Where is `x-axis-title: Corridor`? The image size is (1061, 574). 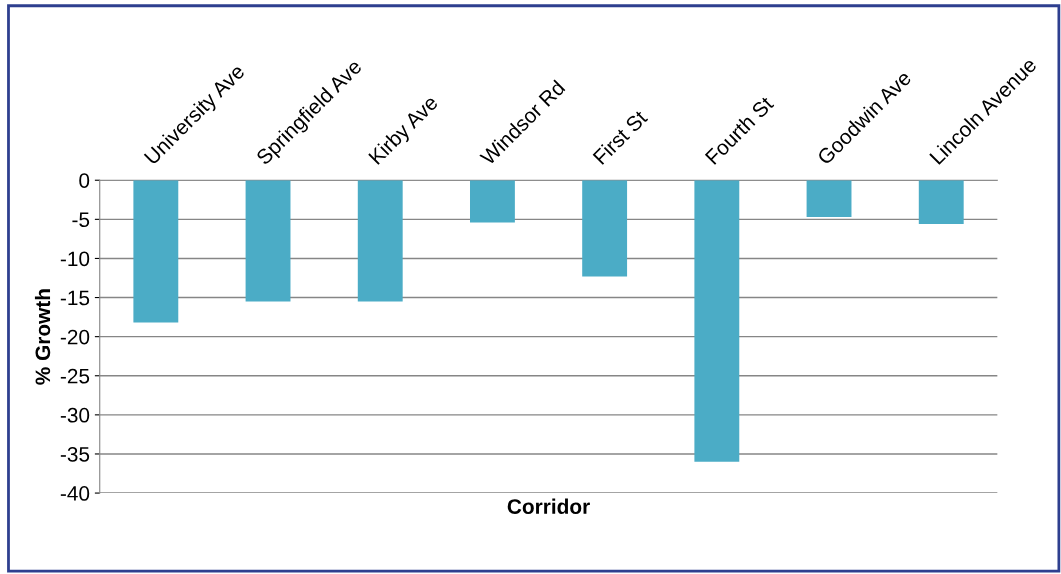 x-axis-title: Corridor is located at coordinates (548, 506).